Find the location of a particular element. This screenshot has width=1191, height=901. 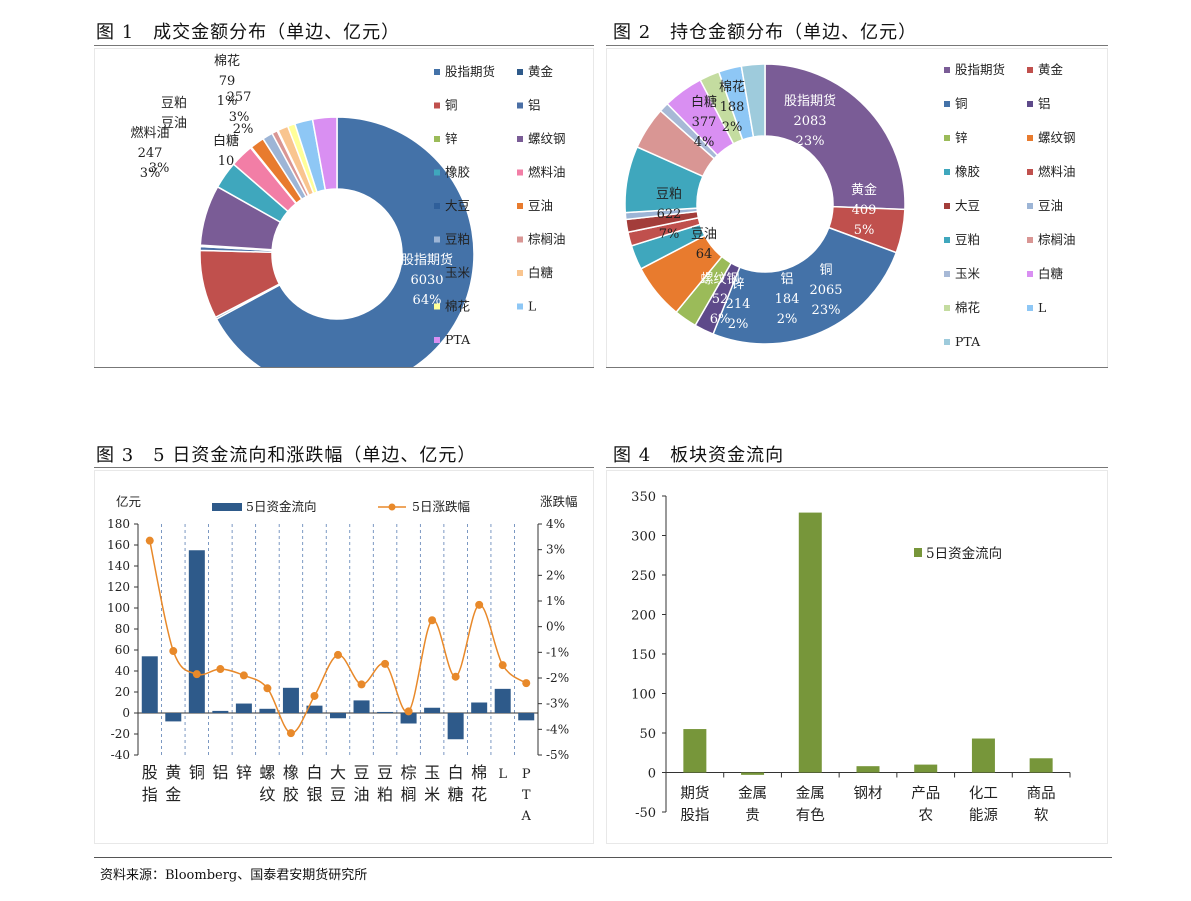

category-label: 产品 is located at coordinates (925, 793).